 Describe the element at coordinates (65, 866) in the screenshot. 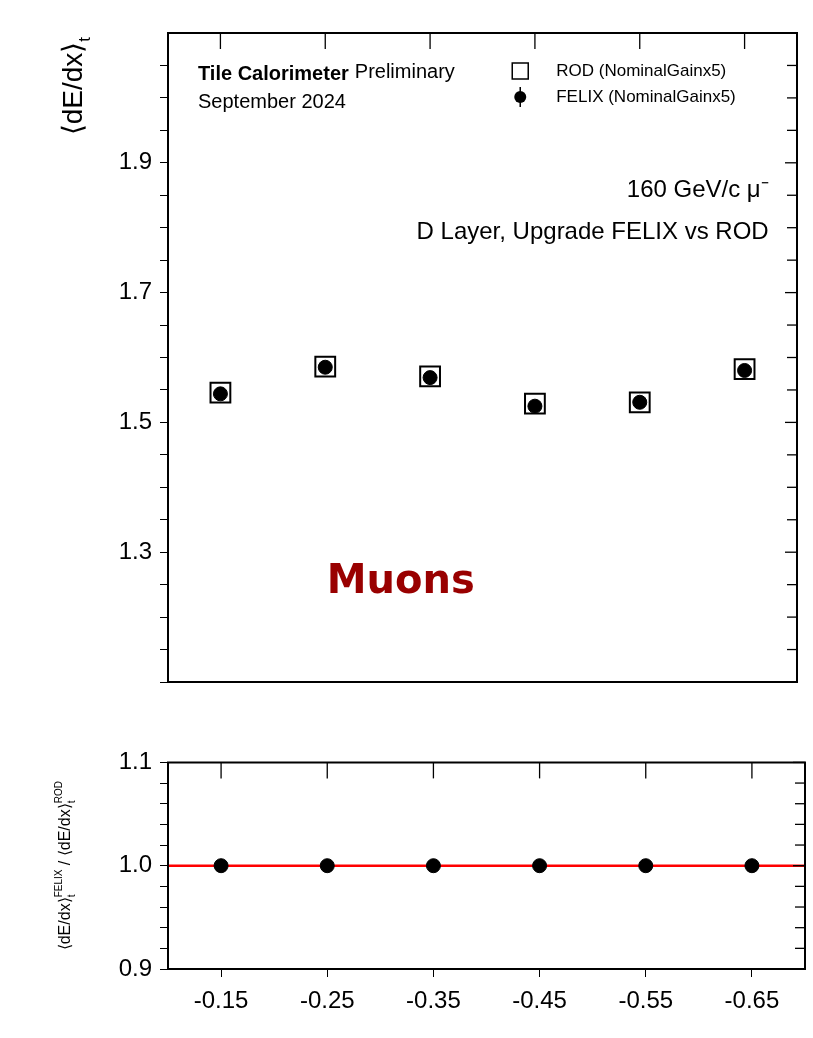

I see `y-axis-title: ⟨dE/dx⟩tFELIX / ⟨dE/dx⟩tROD` at that location.